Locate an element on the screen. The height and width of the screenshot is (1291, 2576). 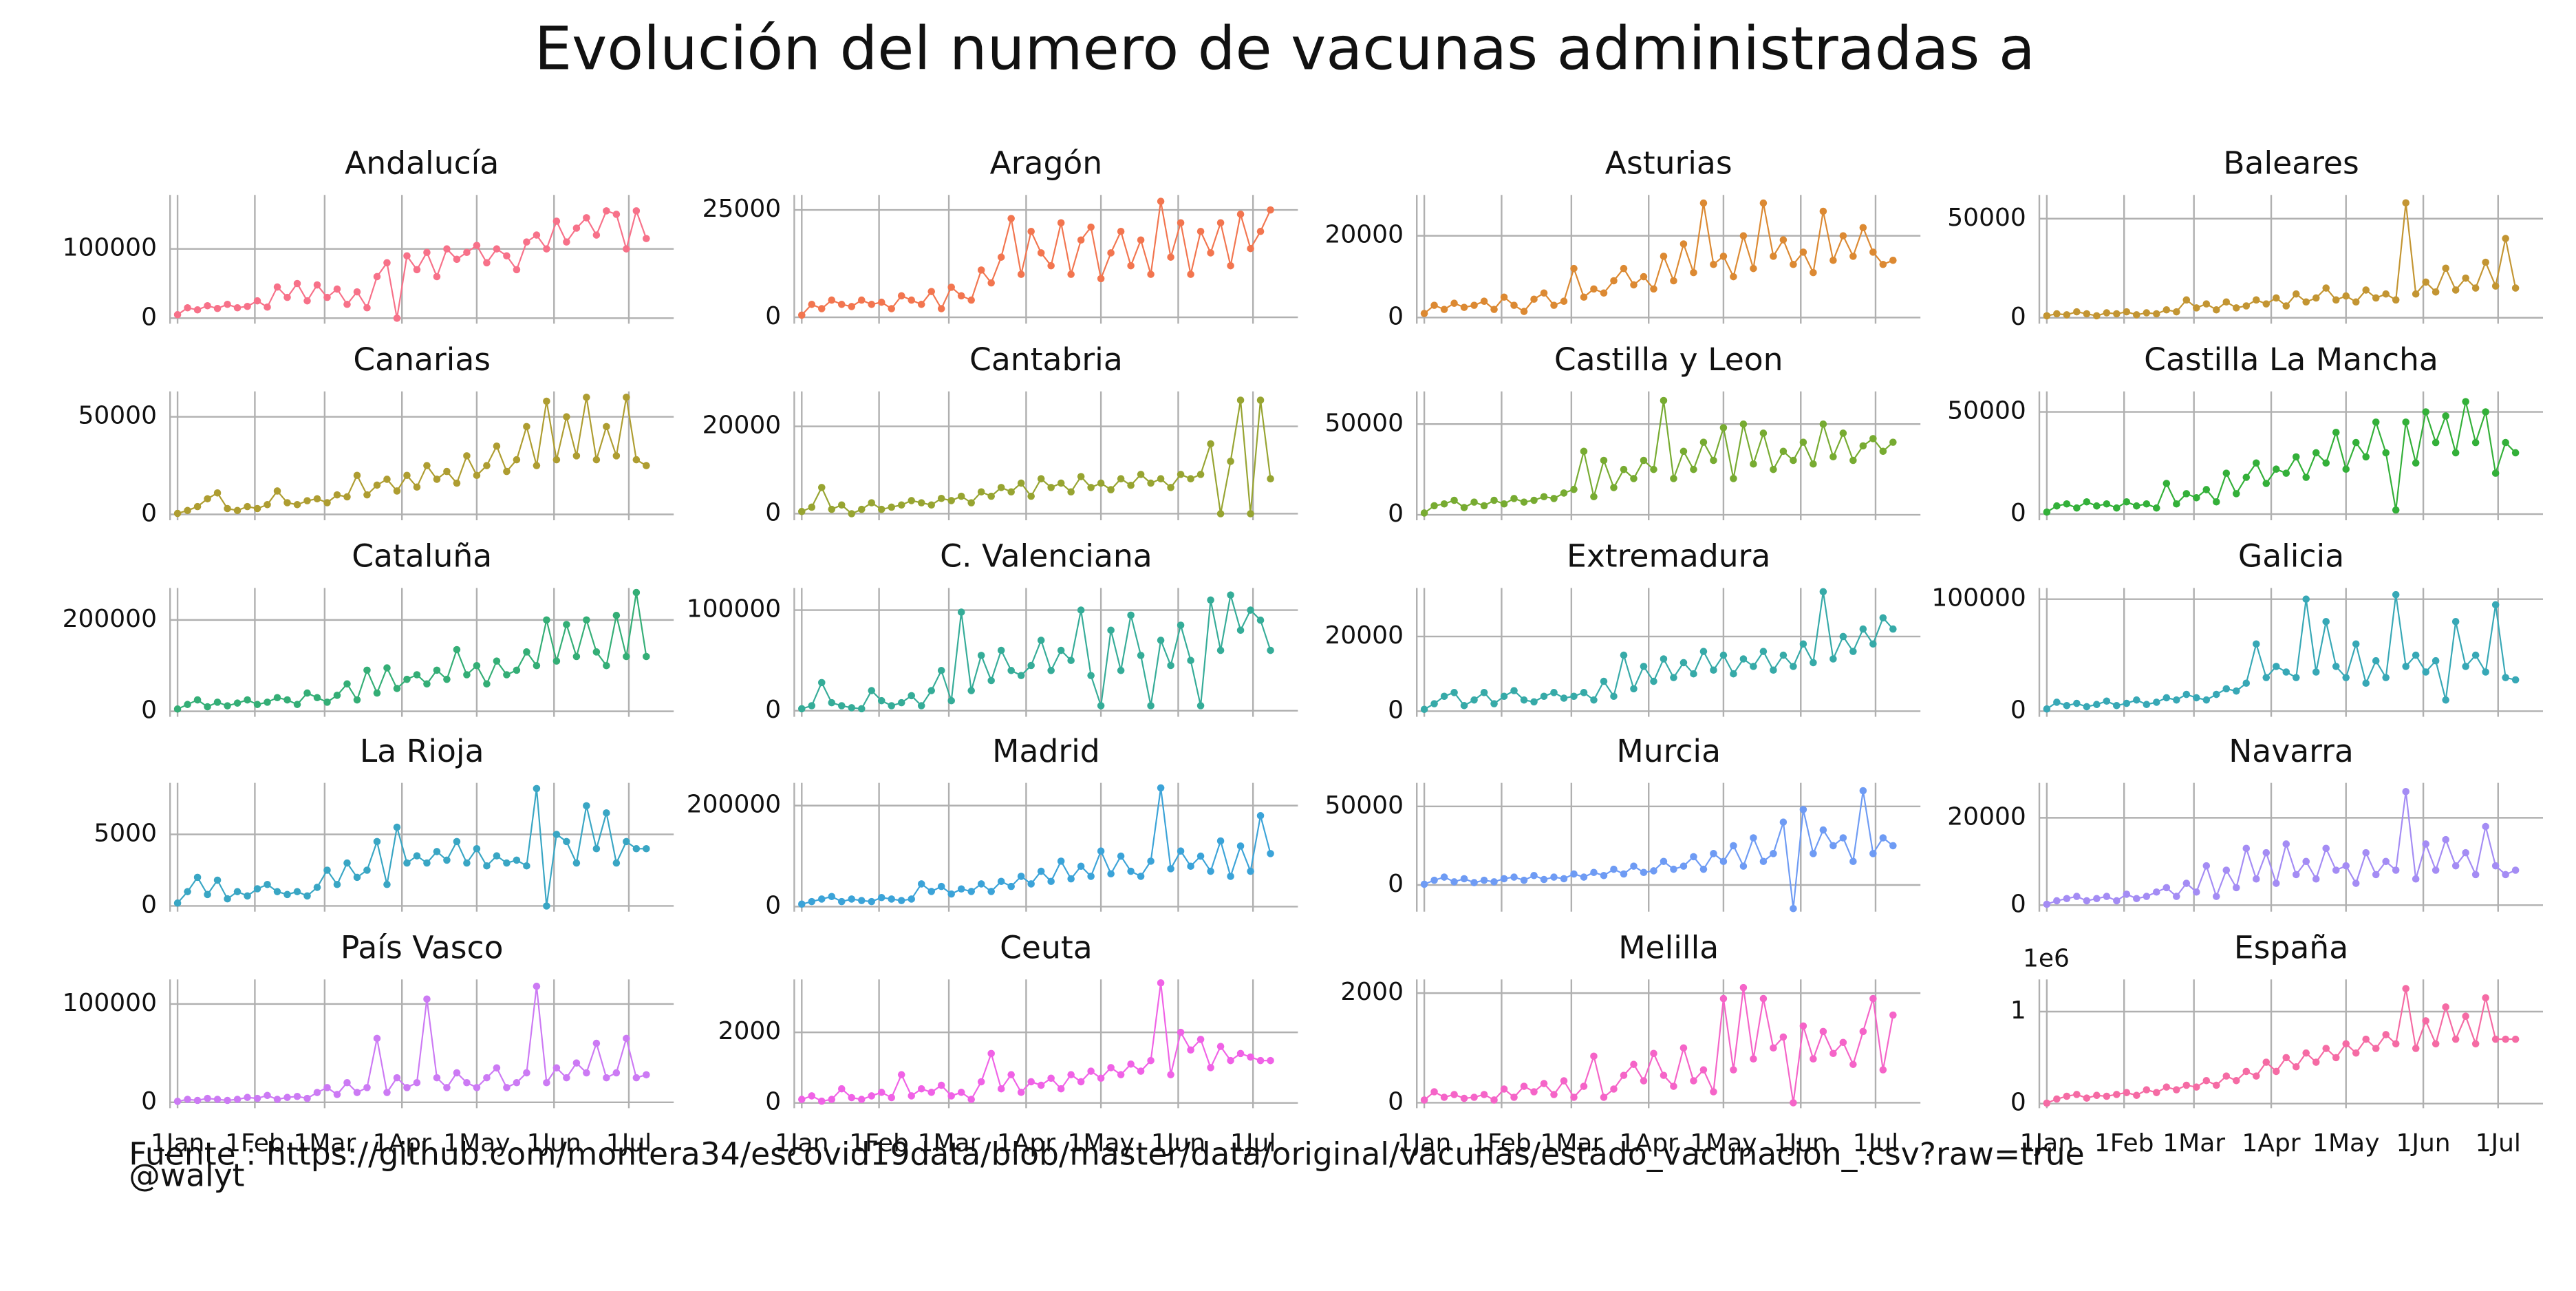
x-tick-label: 1Feb is located at coordinates (1502, 1143).